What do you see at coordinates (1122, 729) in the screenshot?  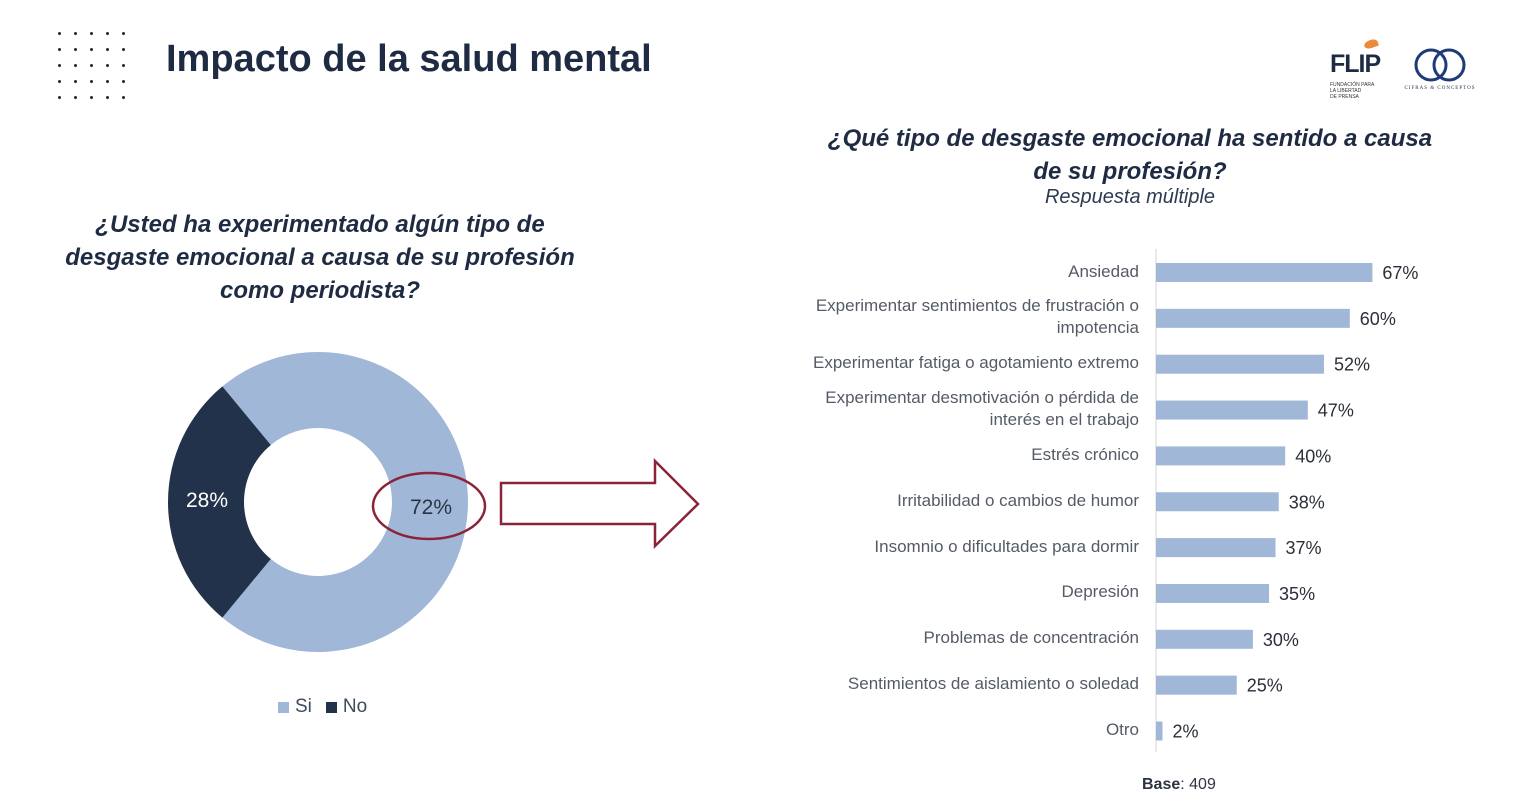 I see `bar-category-label-line: Otro` at bounding box center [1122, 729].